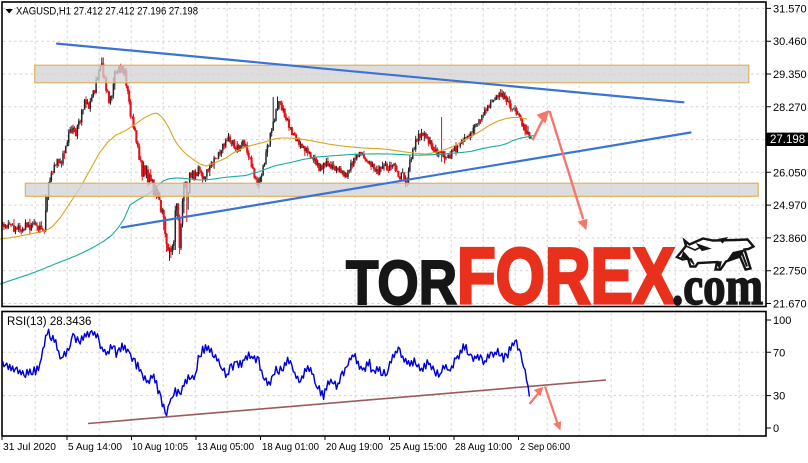 The height and width of the screenshot is (463, 808). I want to click on svg-text: 31.570, so click(790, 9).